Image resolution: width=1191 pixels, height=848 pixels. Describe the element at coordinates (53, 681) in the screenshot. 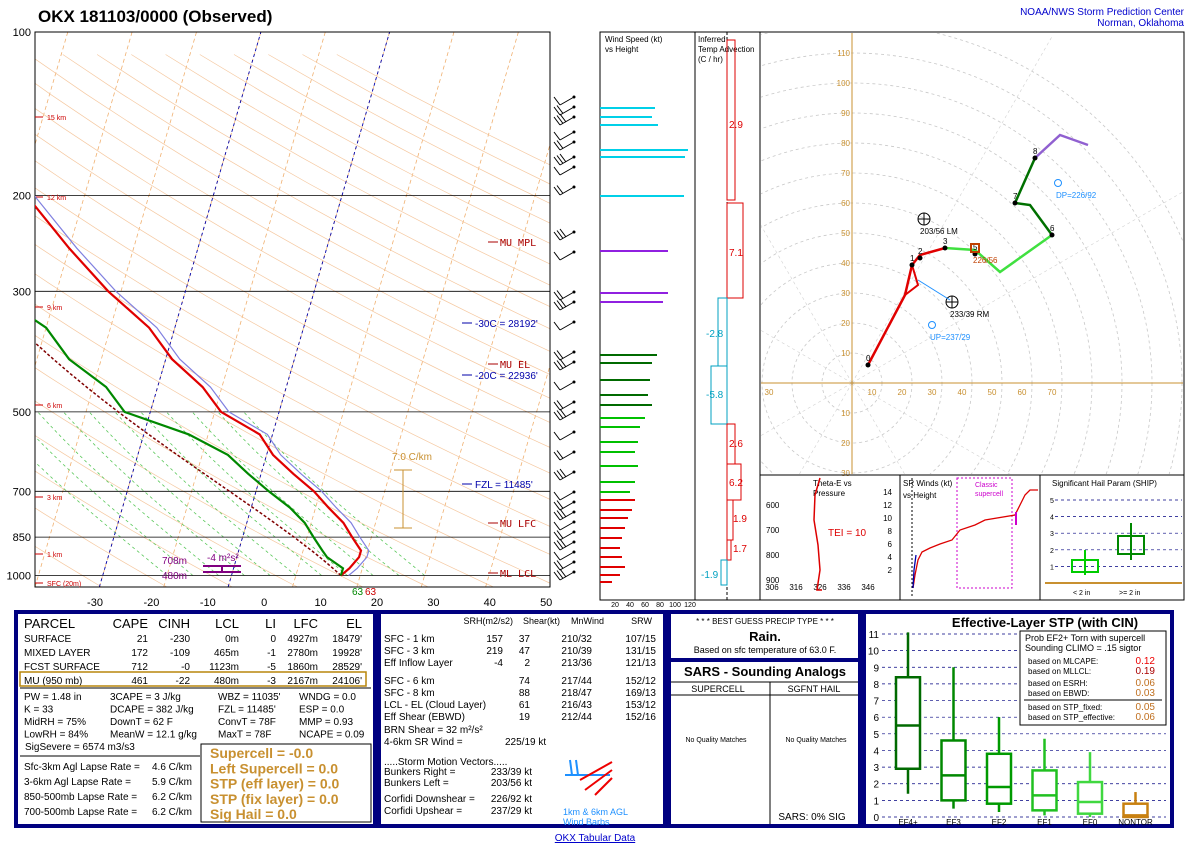

I see `parcel-cell: MU (950 mb)` at that location.